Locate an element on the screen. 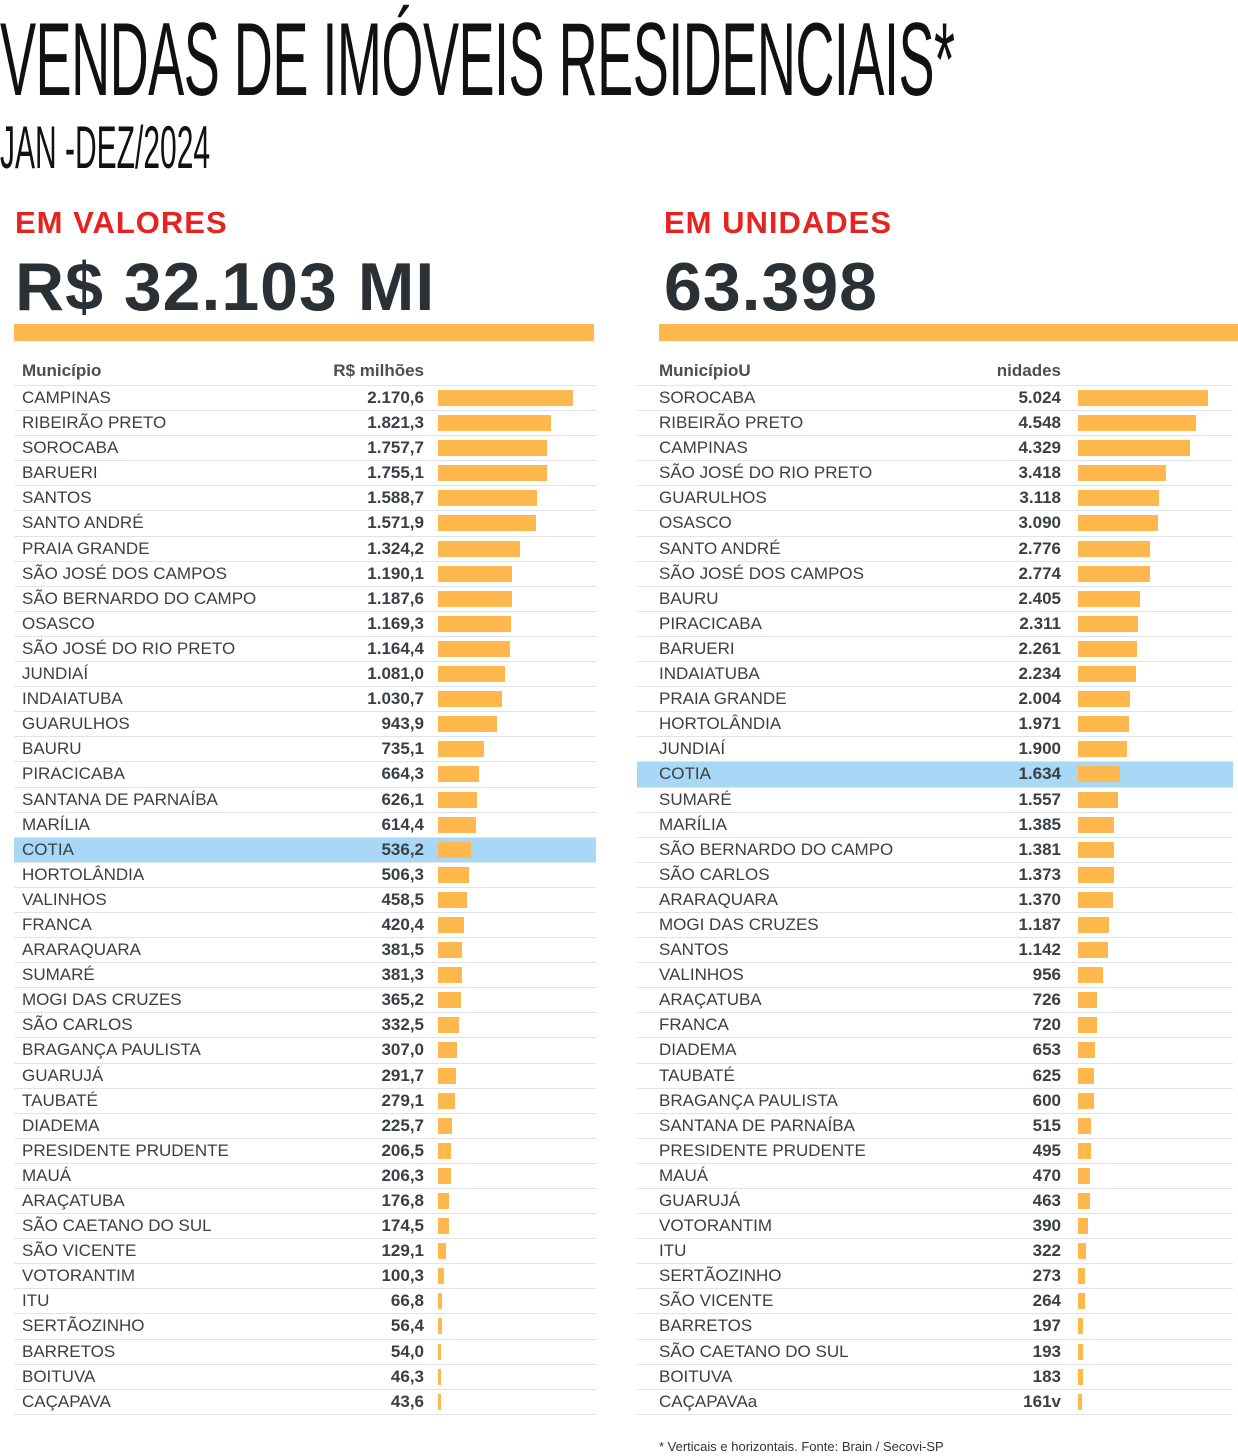 The width and height of the screenshot is (1238, 1456). table-row: SUMARÉ 381,3 is located at coordinates (305, 976).